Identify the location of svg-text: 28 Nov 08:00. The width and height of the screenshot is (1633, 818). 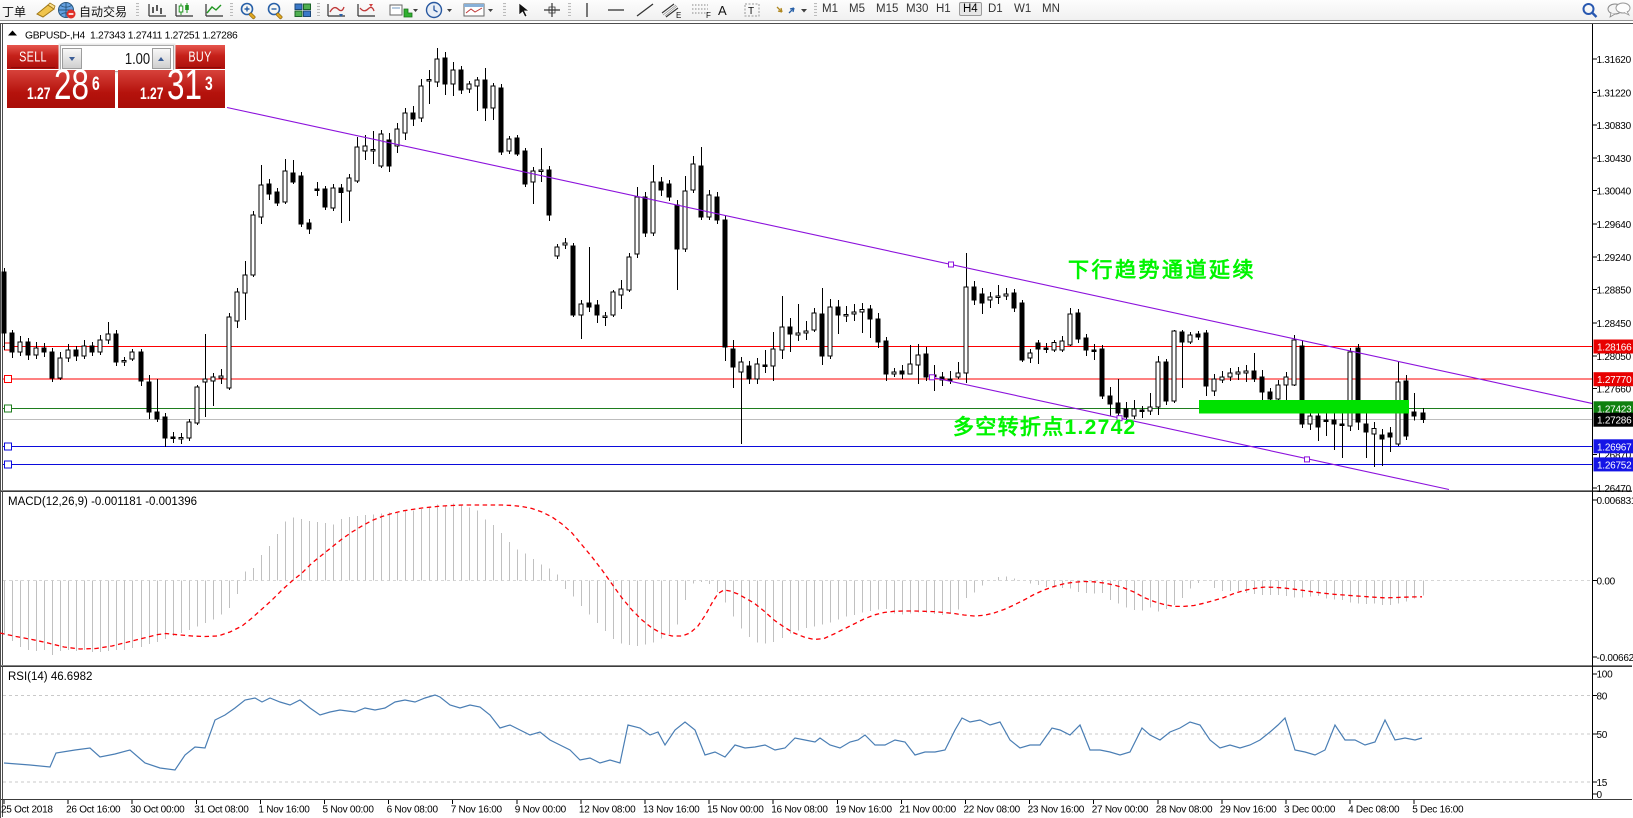
(1184, 810).